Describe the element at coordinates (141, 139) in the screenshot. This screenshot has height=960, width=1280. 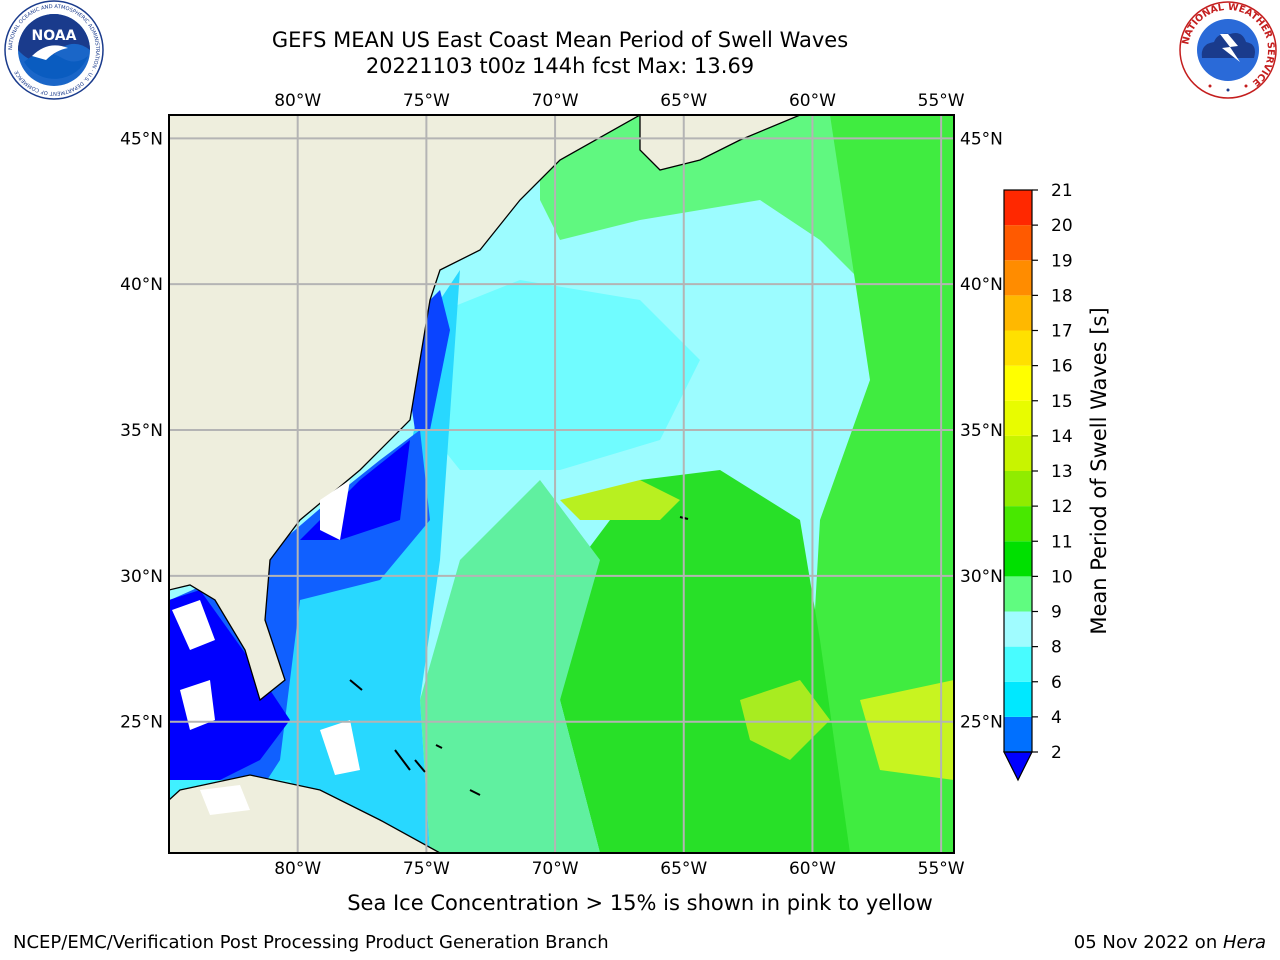
I see `lat-label-left: 45°N` at that location.